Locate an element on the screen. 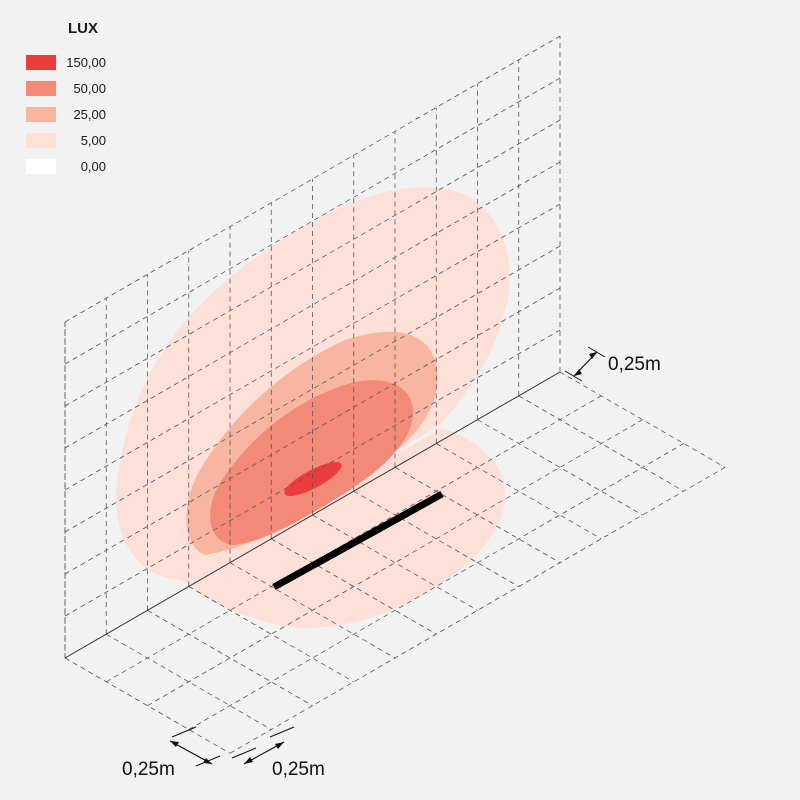 This screenshot has width=800, height=800. legend-item: 0,00 is located at coordinates (66, 166).